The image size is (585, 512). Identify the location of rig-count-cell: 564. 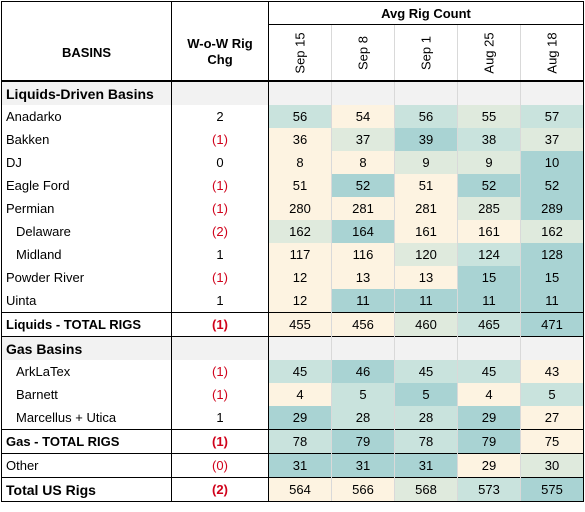
(300, 489).